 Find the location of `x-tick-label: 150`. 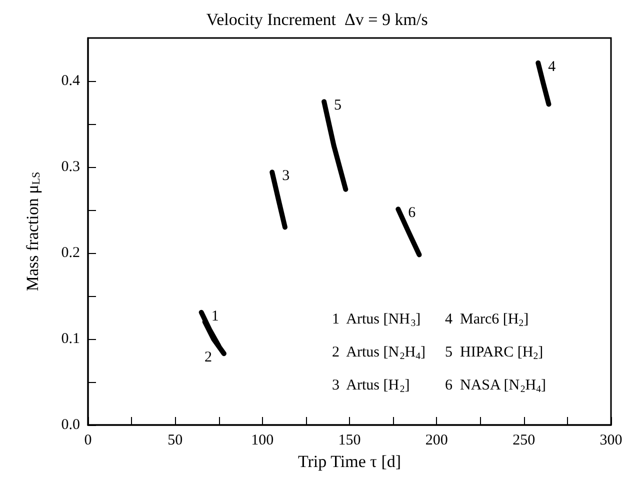

x-tick-label: 150 is located at coordinates (349, 440).